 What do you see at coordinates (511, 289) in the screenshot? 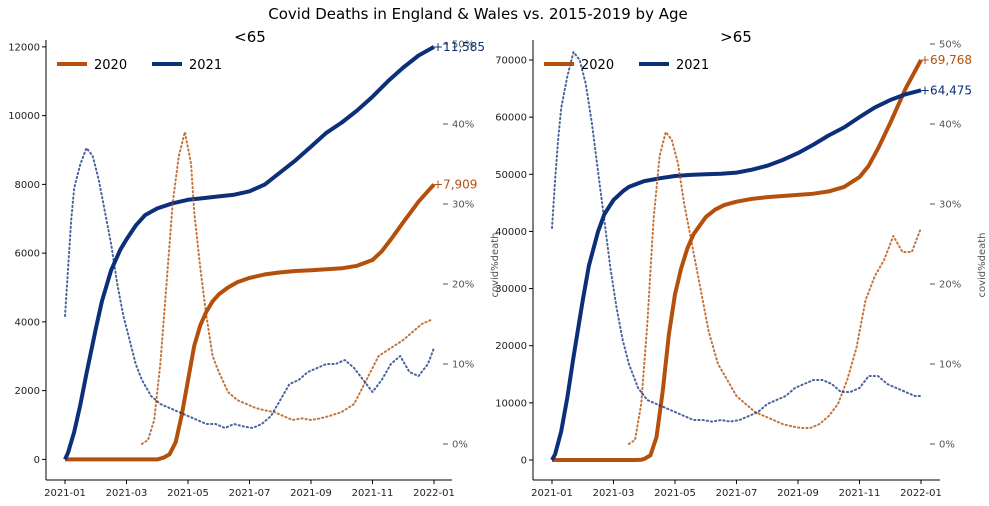
I see `y-tick-label: 30000` at bounding box center [511, 289].